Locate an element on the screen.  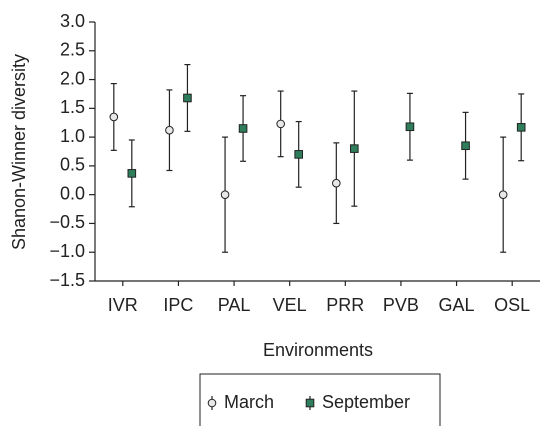
y-tick-label: 2.0 is located at coordinates (72, 78).